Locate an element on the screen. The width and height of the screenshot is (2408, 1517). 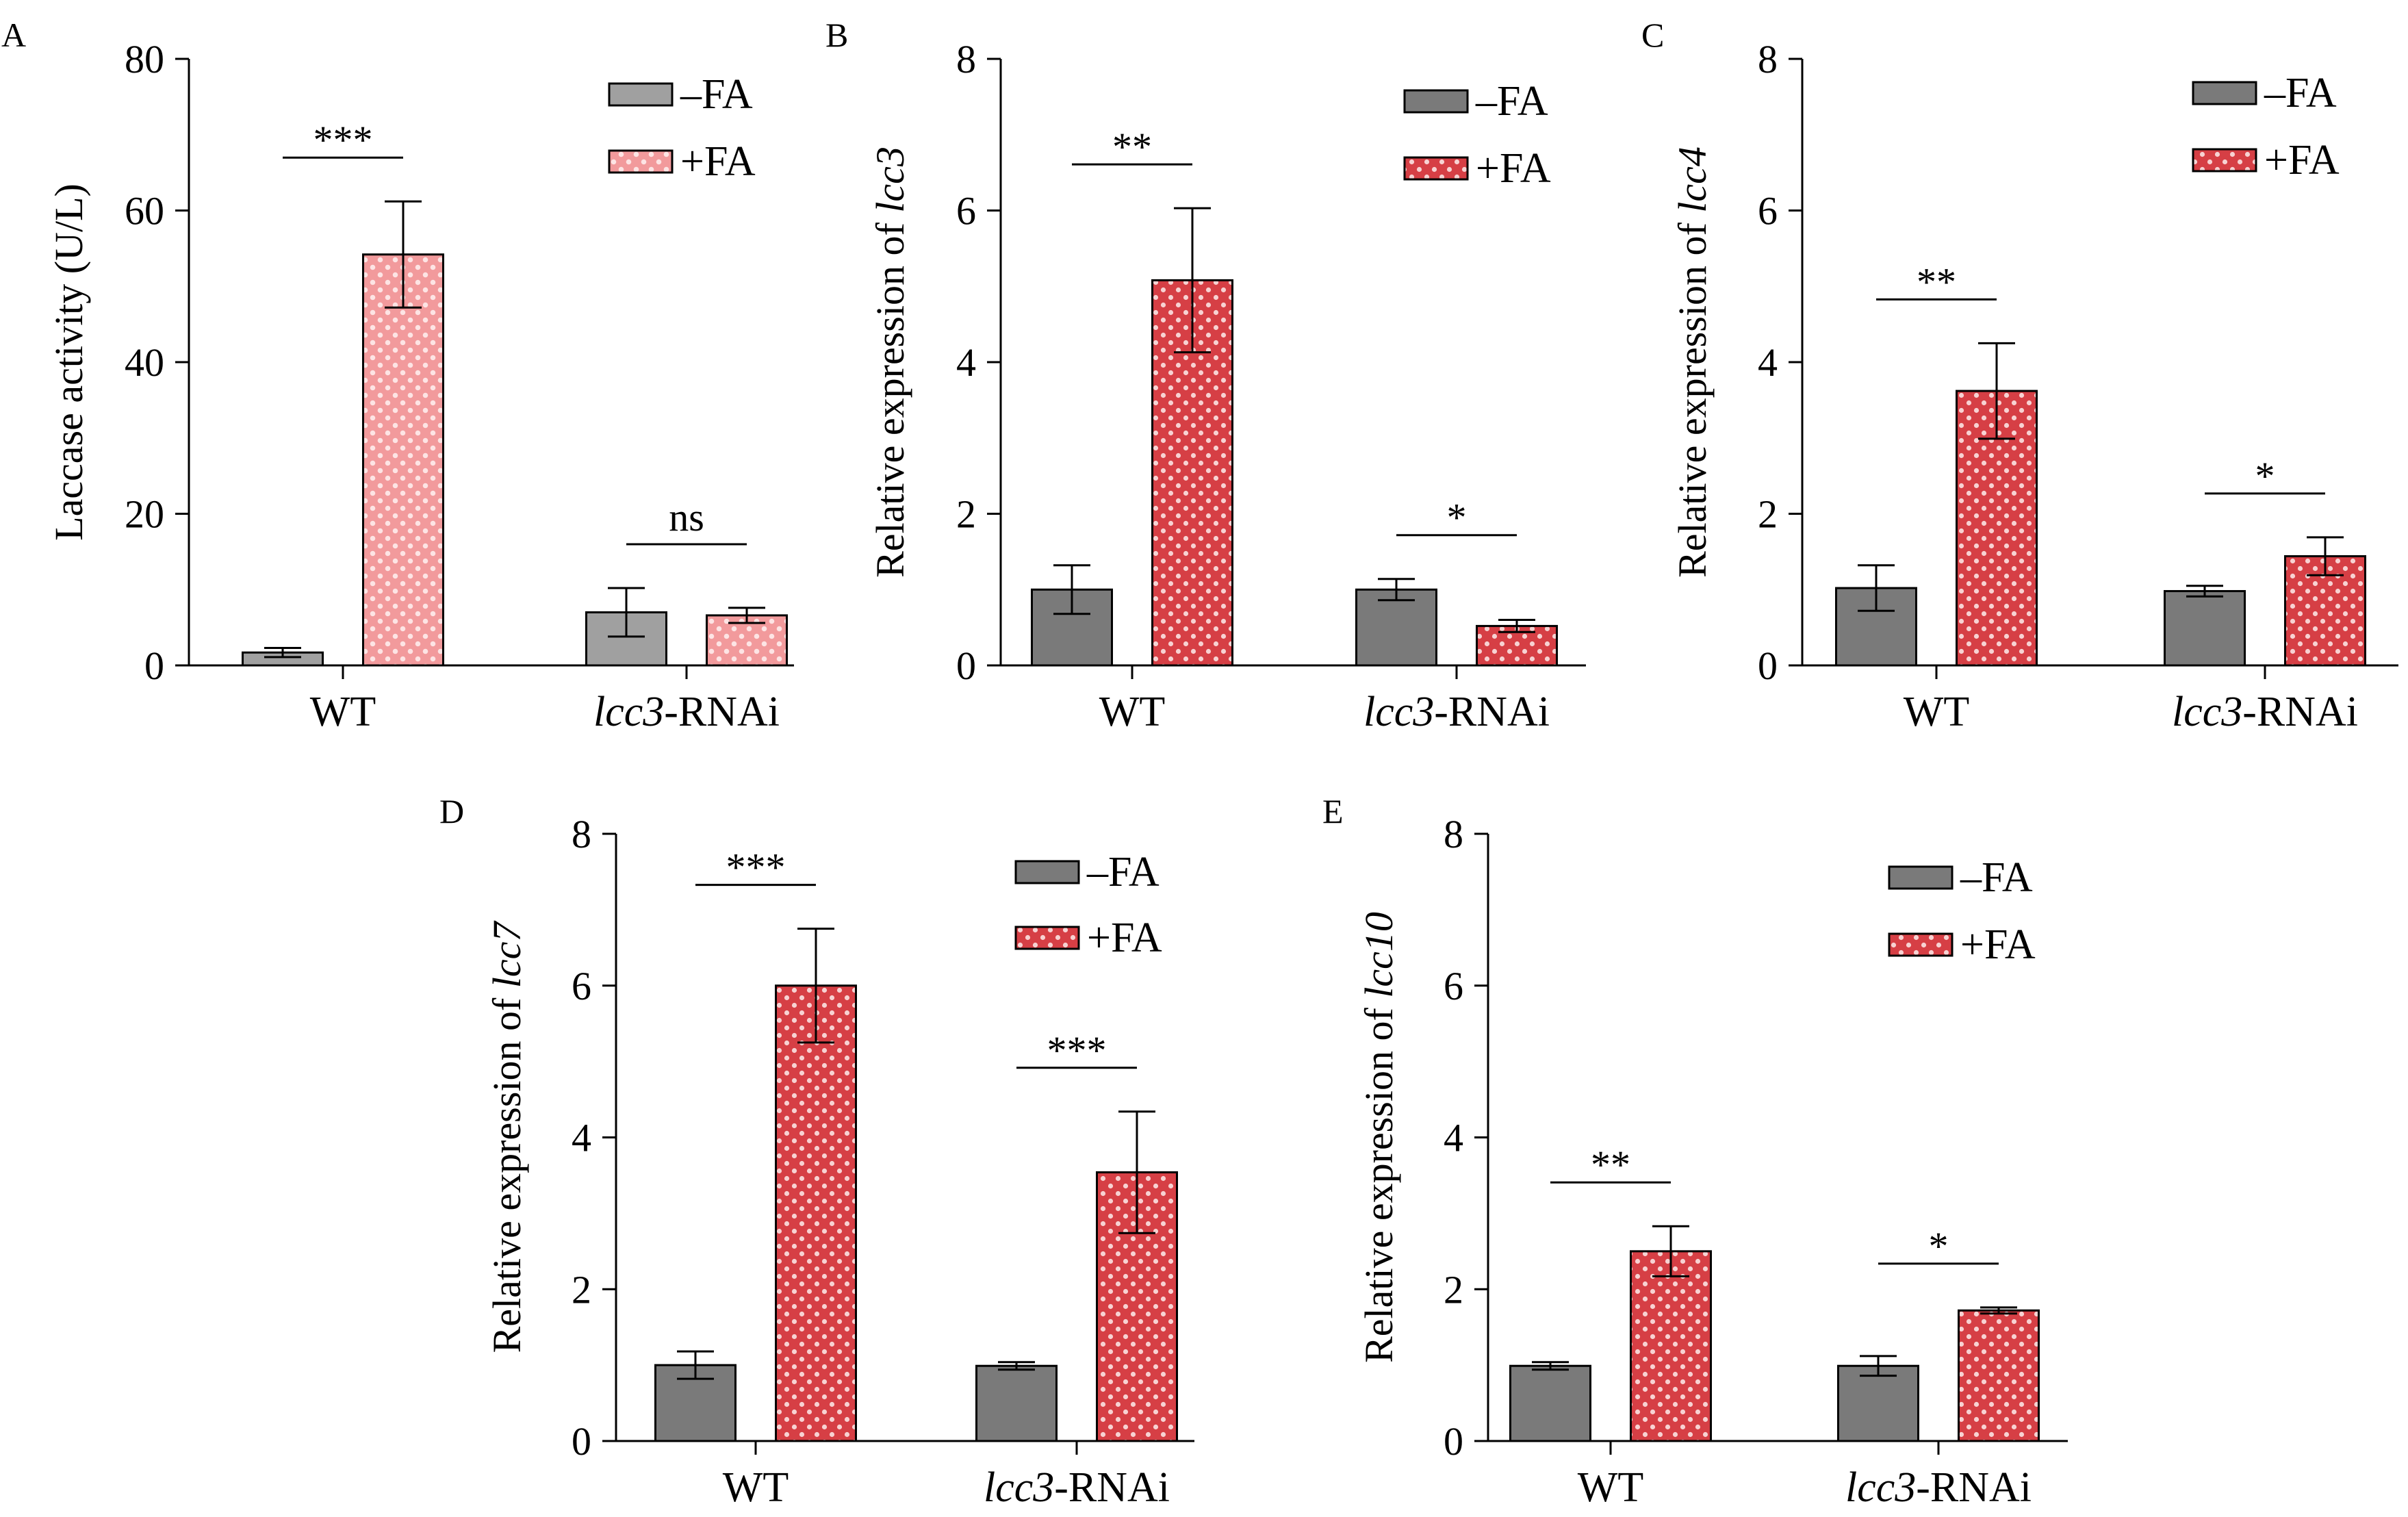
y-axis-label: Relative expression of lcc3 is located at coordinates (890, 362).